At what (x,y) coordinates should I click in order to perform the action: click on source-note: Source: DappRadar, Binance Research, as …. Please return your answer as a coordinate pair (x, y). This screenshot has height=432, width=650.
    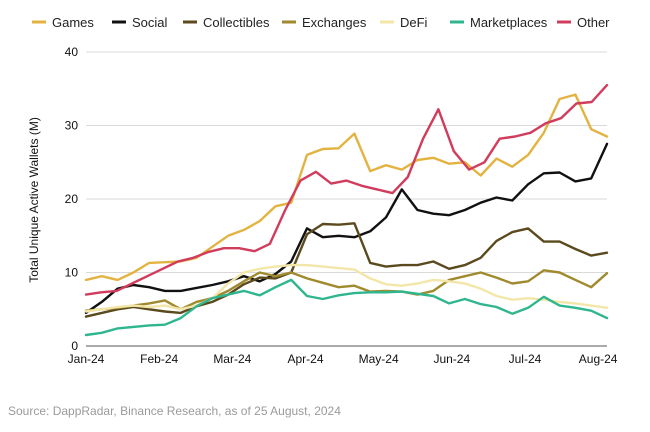
    Looking at the image, I should click on (174, 411).